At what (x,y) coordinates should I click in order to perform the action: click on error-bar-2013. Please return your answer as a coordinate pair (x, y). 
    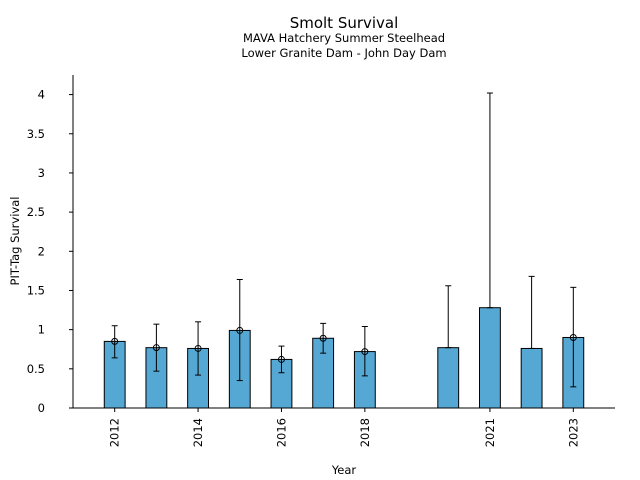
    Looking at the image, I should click on (156, 347).